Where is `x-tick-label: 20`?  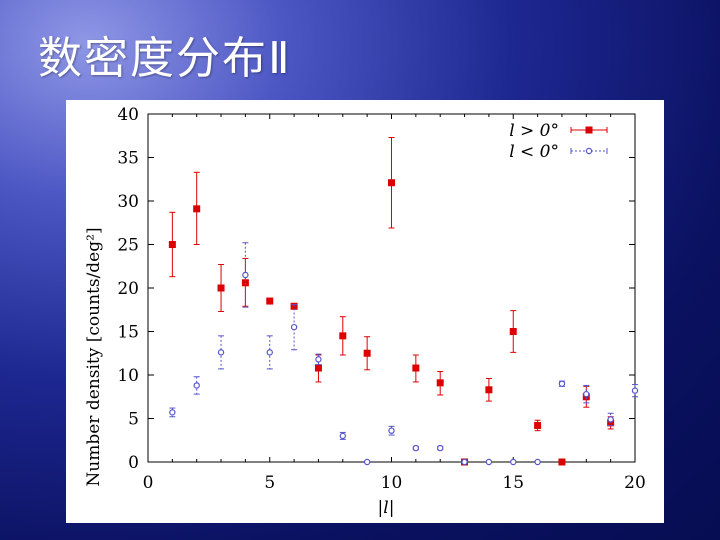
x-tick-label: 20 is located at coordinates (635, 483).